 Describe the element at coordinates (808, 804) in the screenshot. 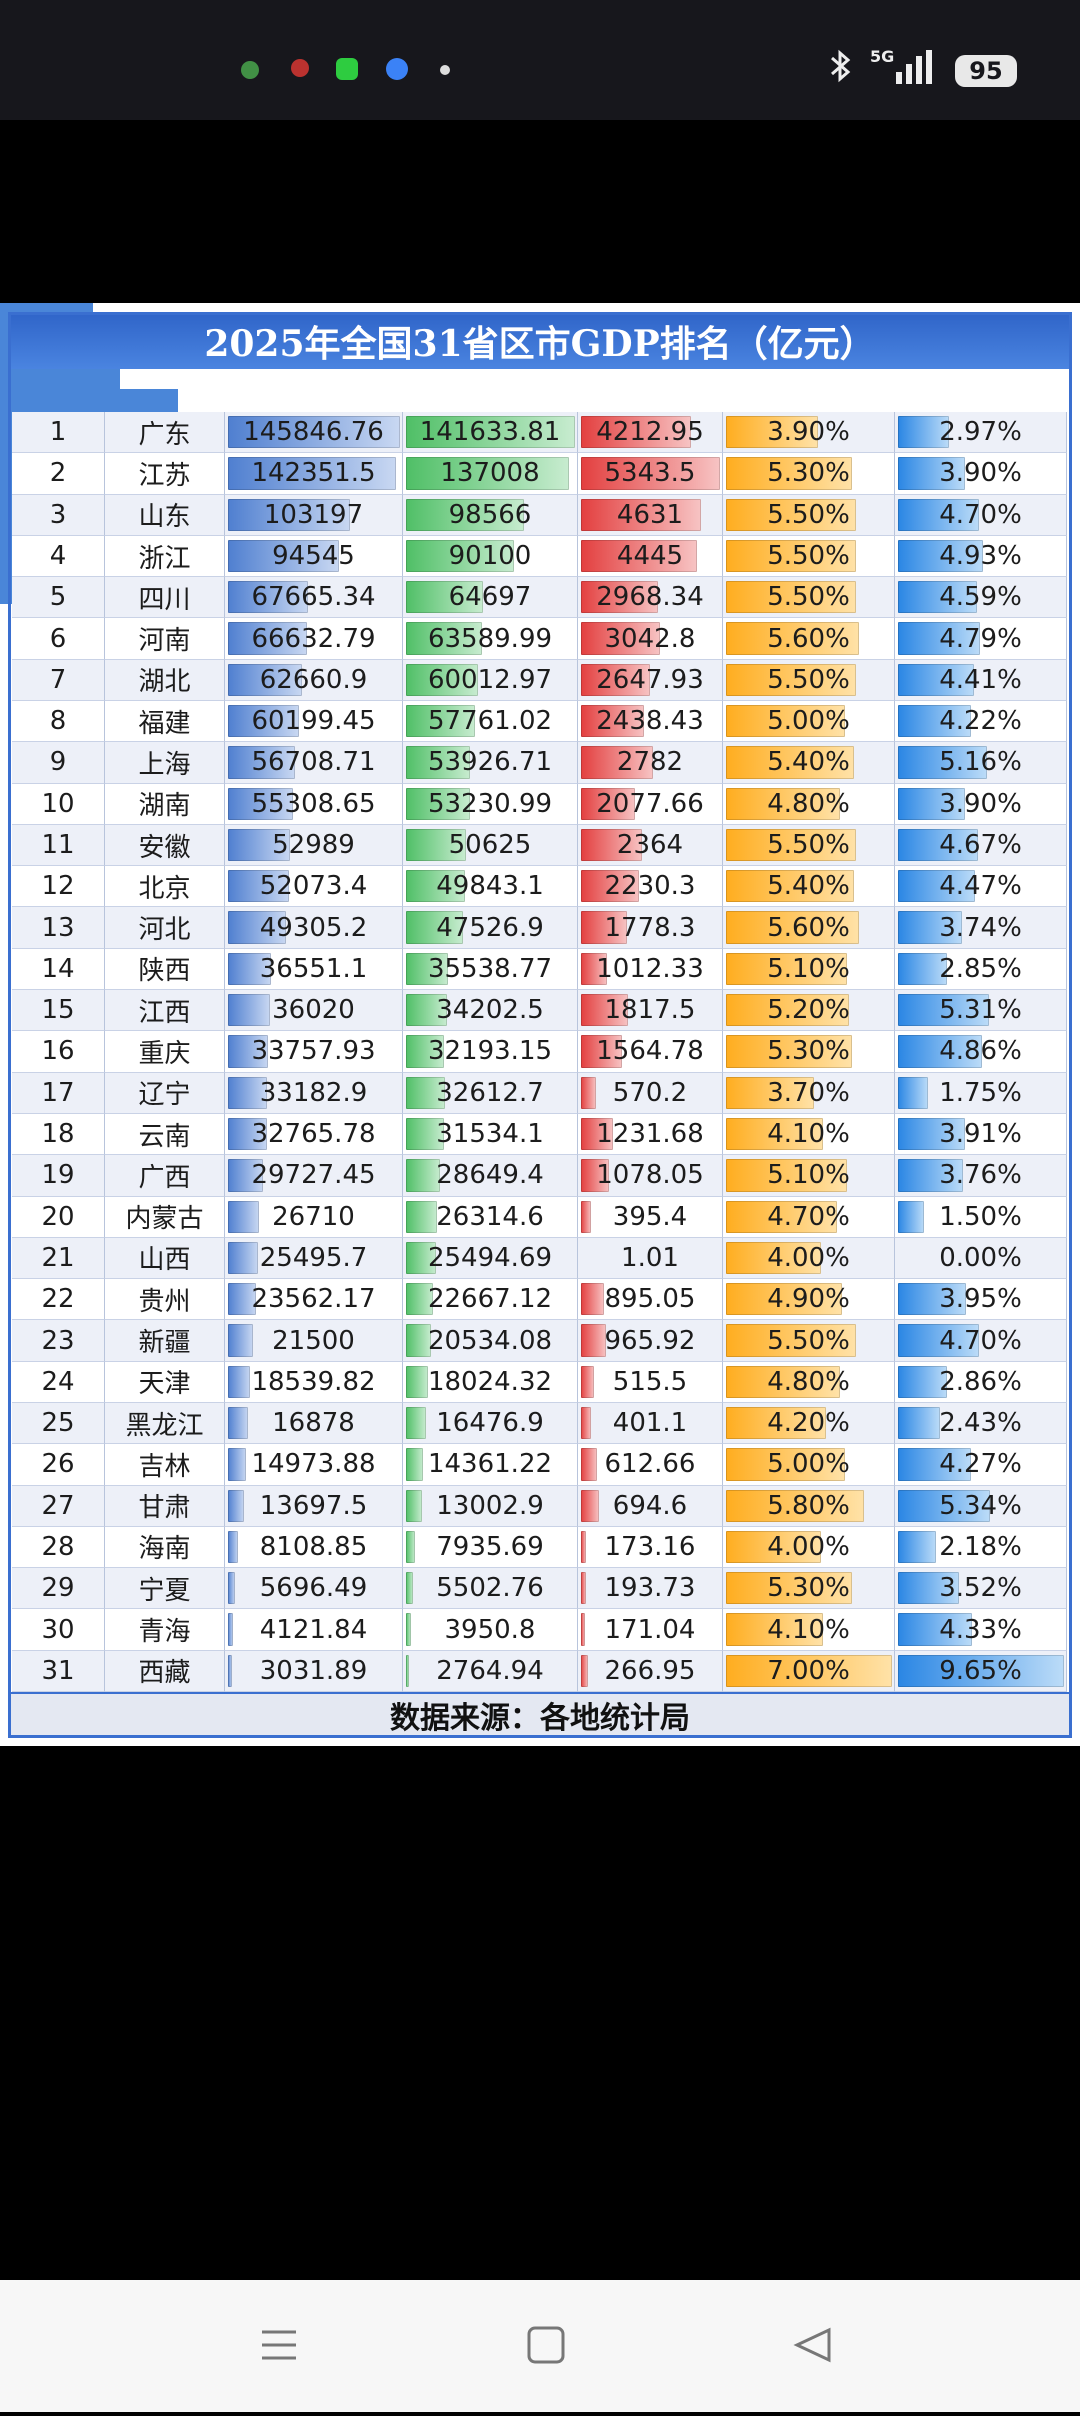

I see `cell-text: 4.80%` at that location.